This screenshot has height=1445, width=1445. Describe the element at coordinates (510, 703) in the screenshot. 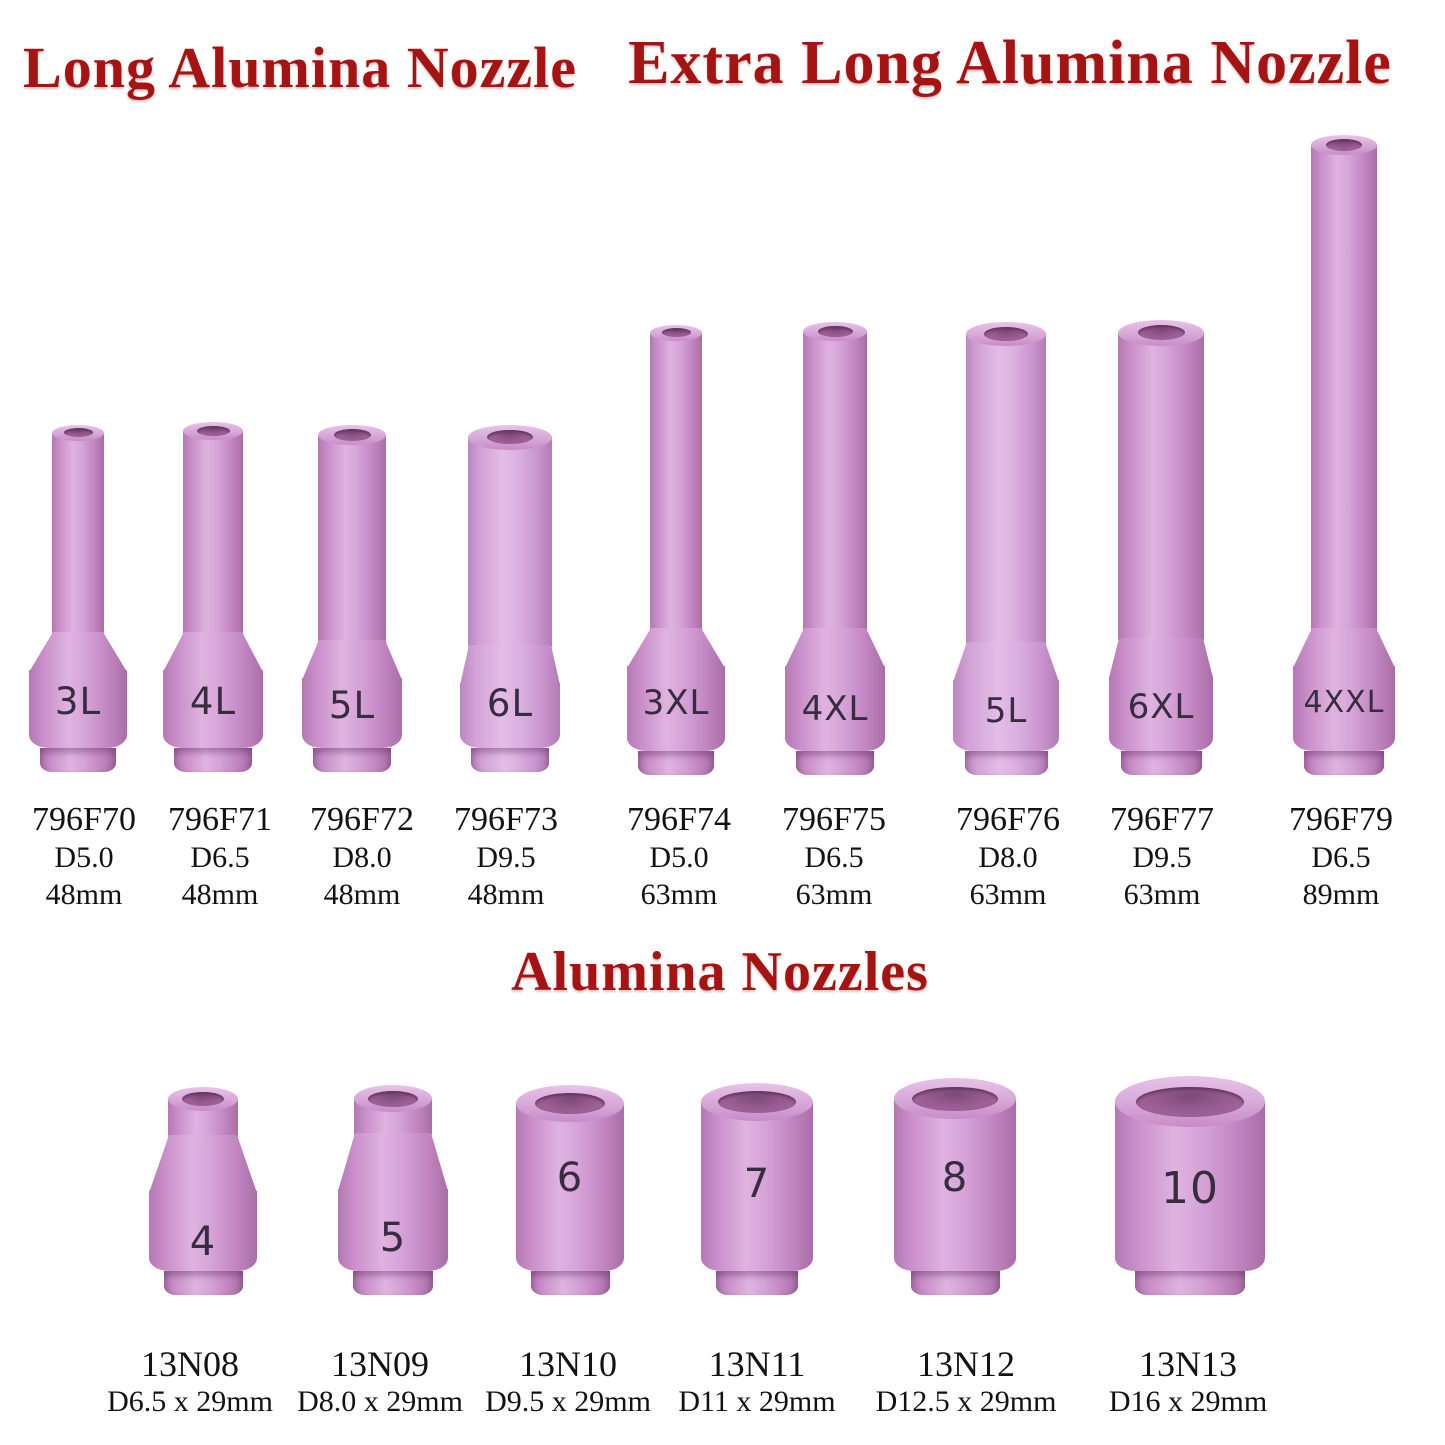

I see `nozzle-marking: 6L` at that location.